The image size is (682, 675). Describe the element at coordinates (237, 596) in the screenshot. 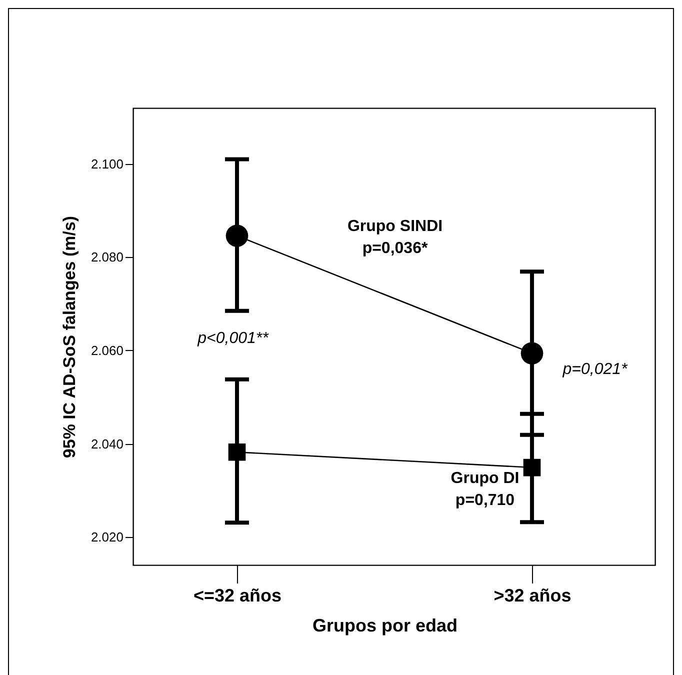

I see `x-tick-label: <=32 años` at that location.